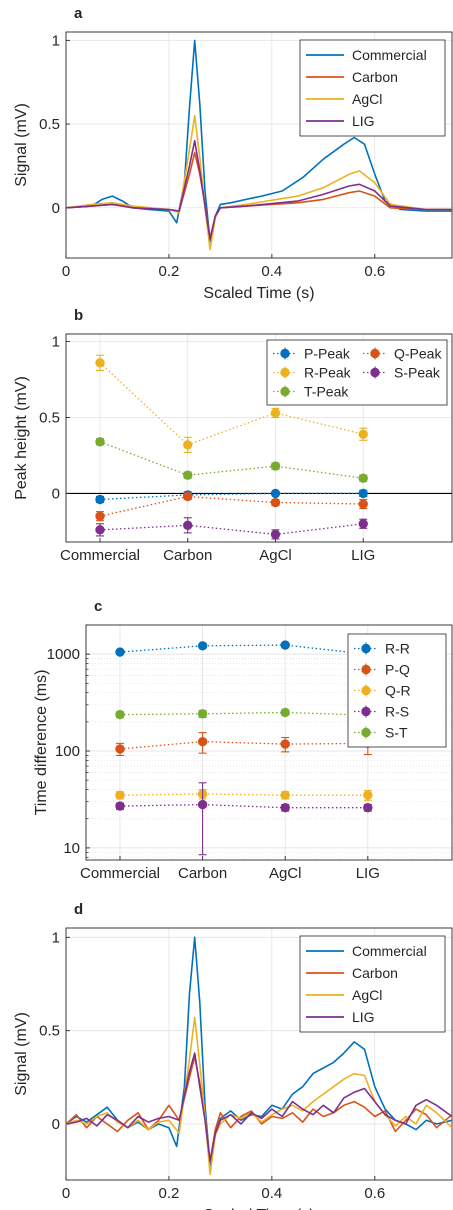 This screenshot has height=1210, width=453. I want to click on x-tick-label: 0.6, so click(374, 271).